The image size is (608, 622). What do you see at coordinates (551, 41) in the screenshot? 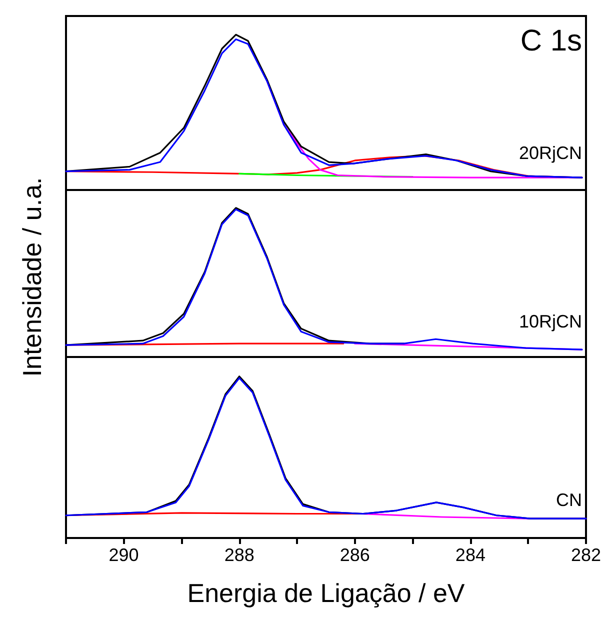
I see `annotation: C 1s` at bounding box center [551, 41].